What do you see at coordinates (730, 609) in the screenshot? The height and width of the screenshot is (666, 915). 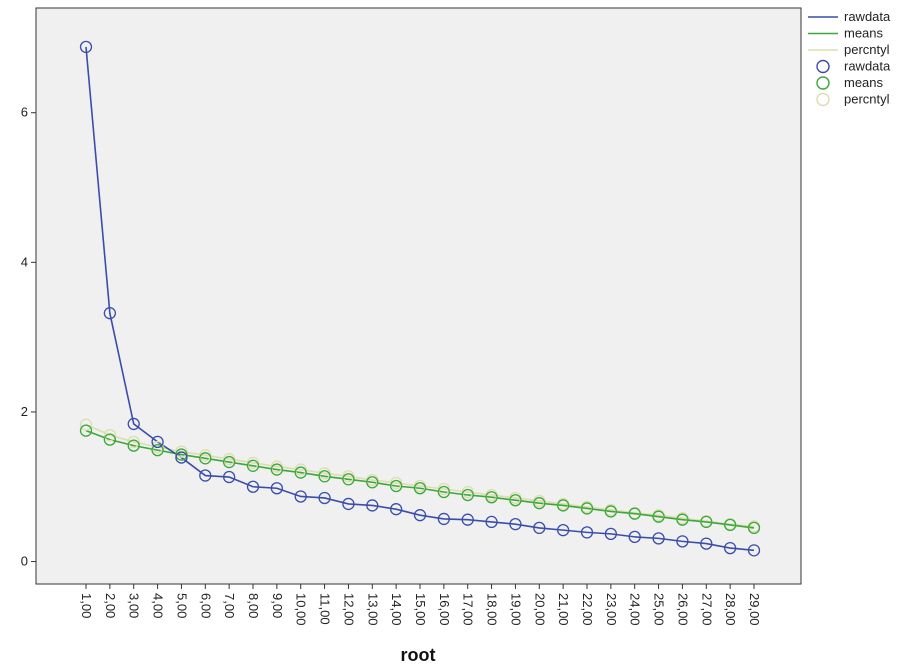 I see `x-tick-label: 28,00` at bounding box center [730, 609].